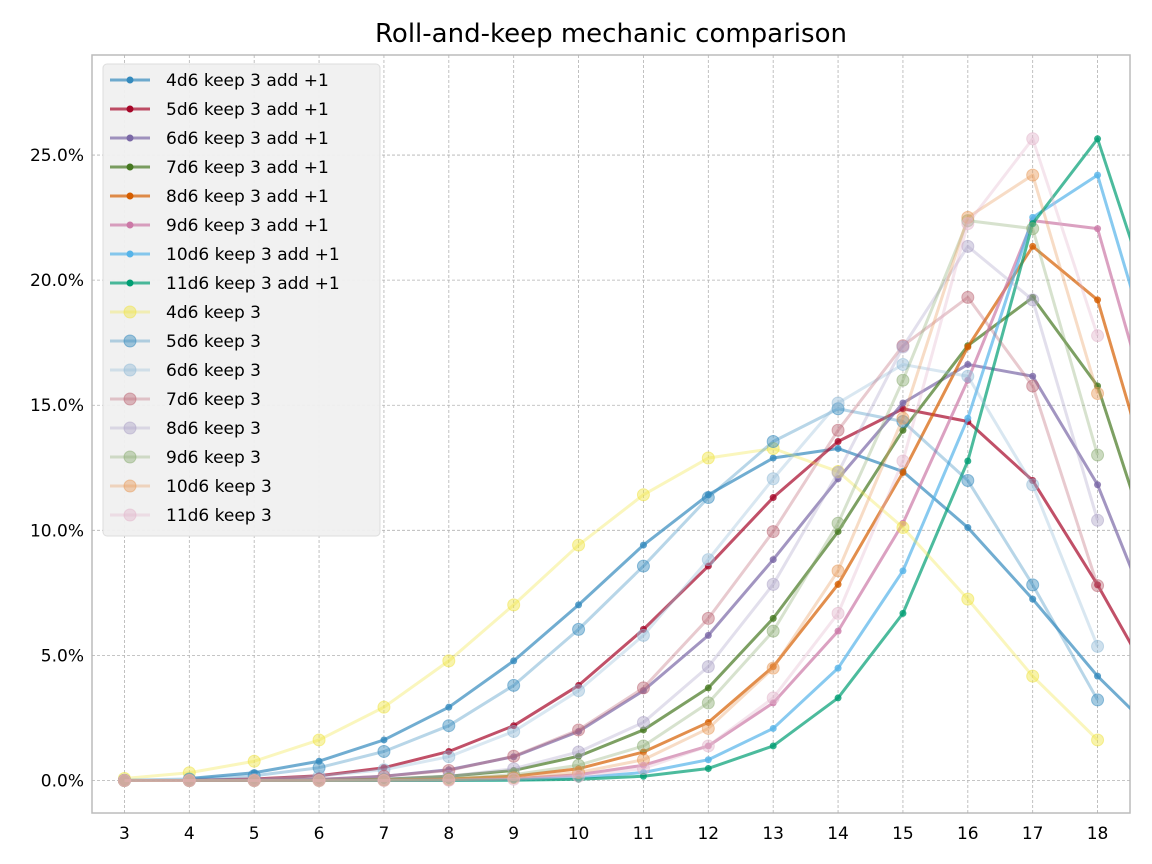 This screenshot has width=1152, height=864. What do you see at coordinates (57, 468) in the screenshot?
I see `y-axis-ticks: 0.0% 5.0% 10.0% 15.0% 20.0% 25.0%` at bounding box center [57, 468].